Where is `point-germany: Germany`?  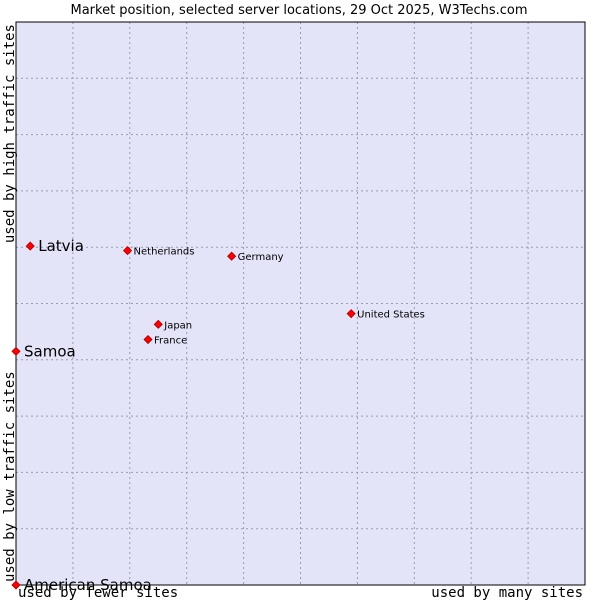
point-germany: Germany is located at coordinates (255, 257).